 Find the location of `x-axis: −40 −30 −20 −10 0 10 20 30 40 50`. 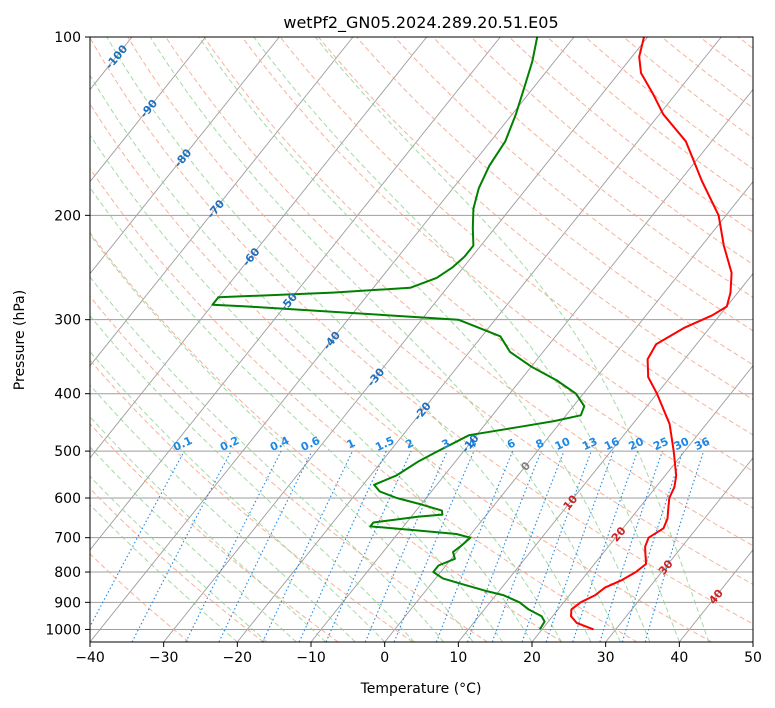

x-axis: −40 −30 −20 −10 0 10 20 30 40 50 is located at coordinates (418, 654).